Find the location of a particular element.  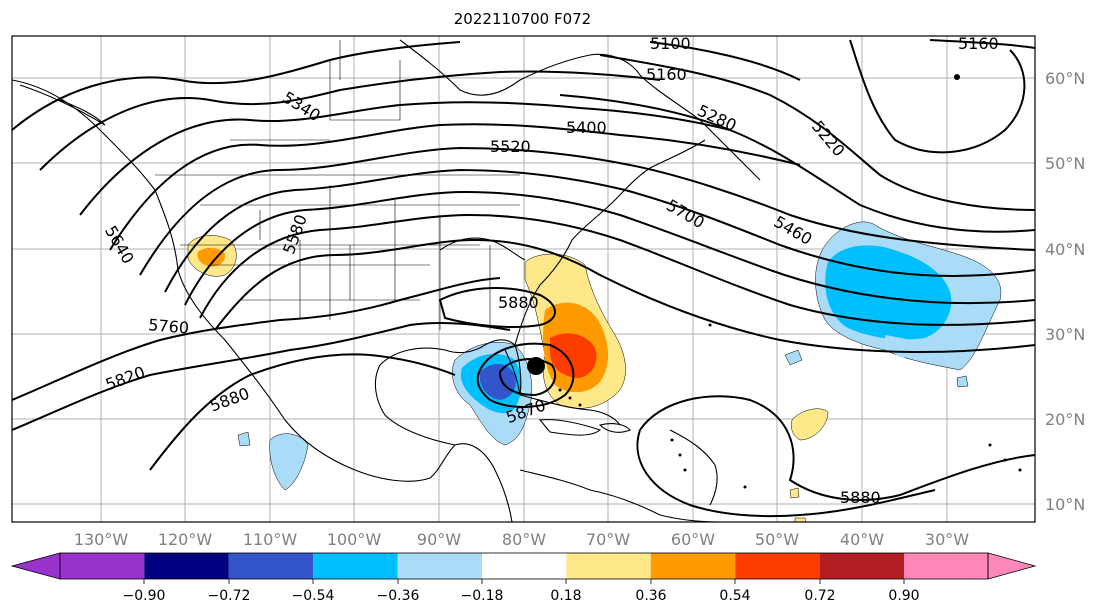

x-tick-label: 90°W is located at coordinates (439, 539).